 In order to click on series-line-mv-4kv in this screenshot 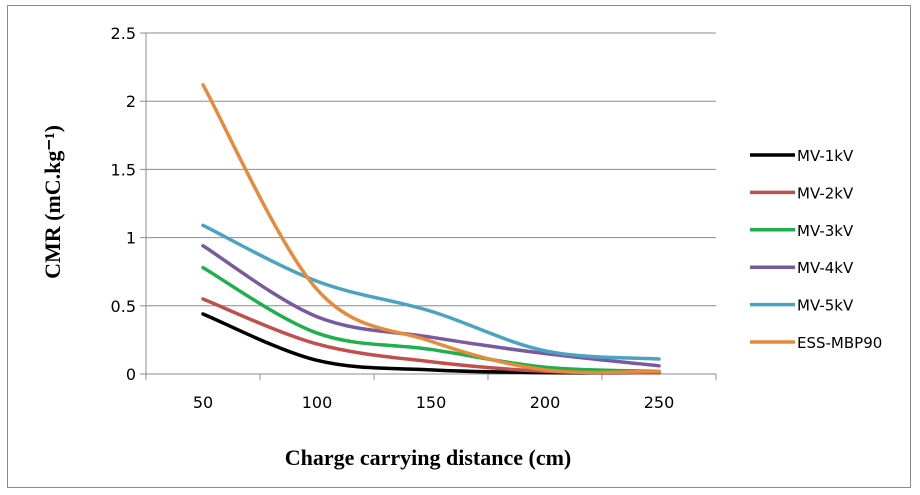, I will do `click(431, 306)`.